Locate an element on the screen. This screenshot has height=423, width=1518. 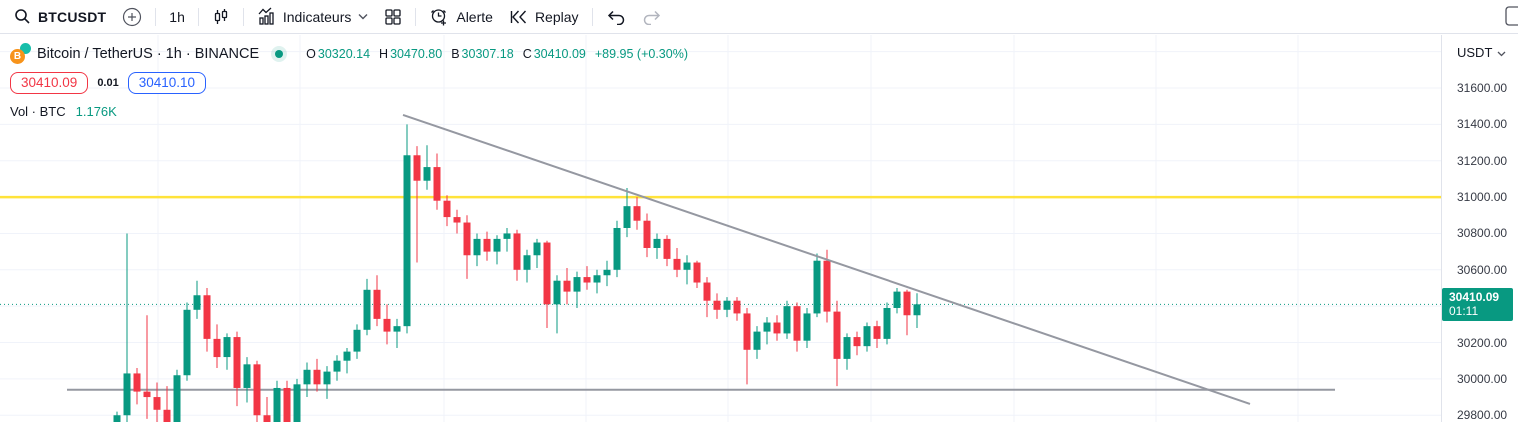
alert-button: Alerte is located at coordinates (461, 17).